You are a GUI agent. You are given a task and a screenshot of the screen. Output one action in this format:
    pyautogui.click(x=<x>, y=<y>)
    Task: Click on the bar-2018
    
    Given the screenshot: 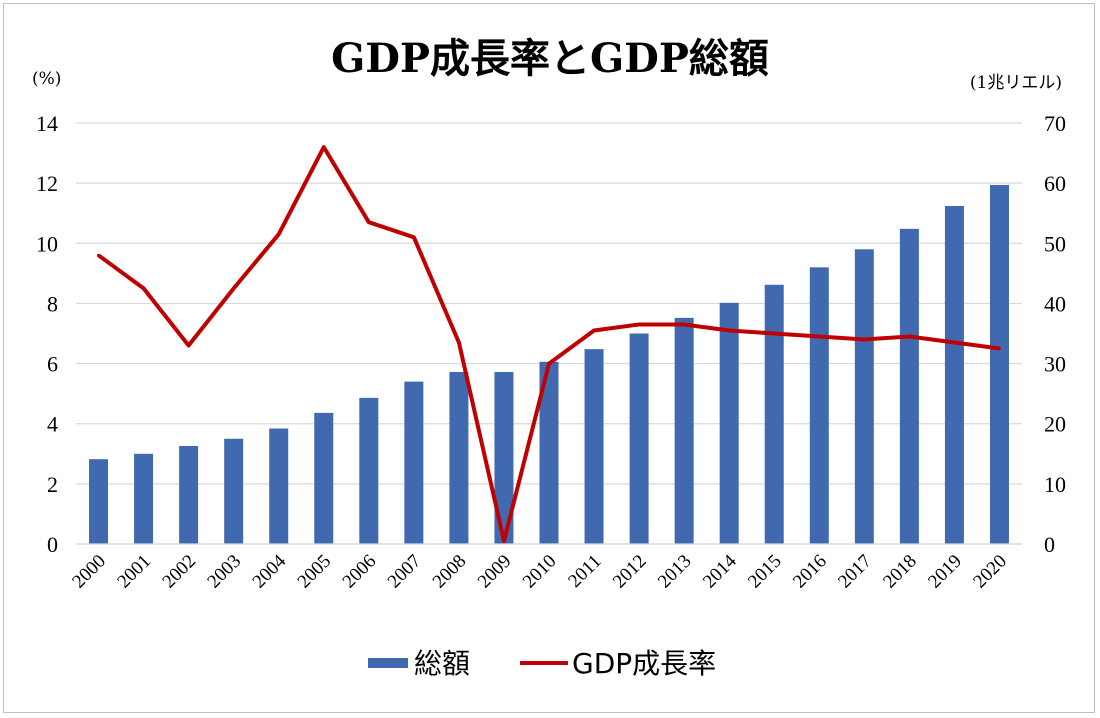 What is the action you would take?
    pyautogui.click(x=909, y=386)
    